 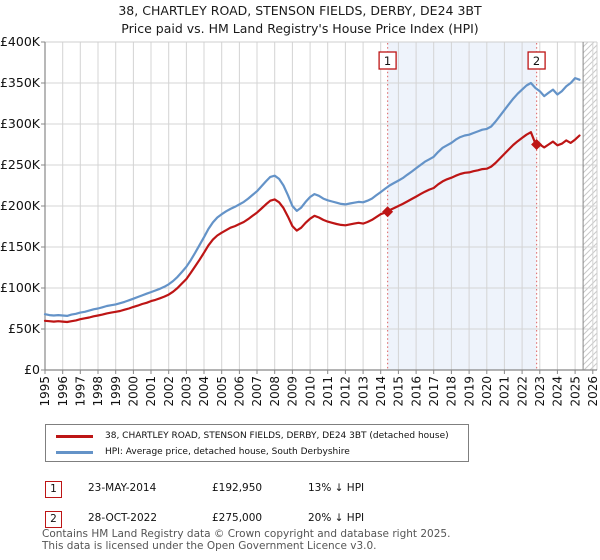 What do you see at coordinates (74, 452) in the screenshot?
I see `hpi-line-swatch` at bounding box center [74, 452].